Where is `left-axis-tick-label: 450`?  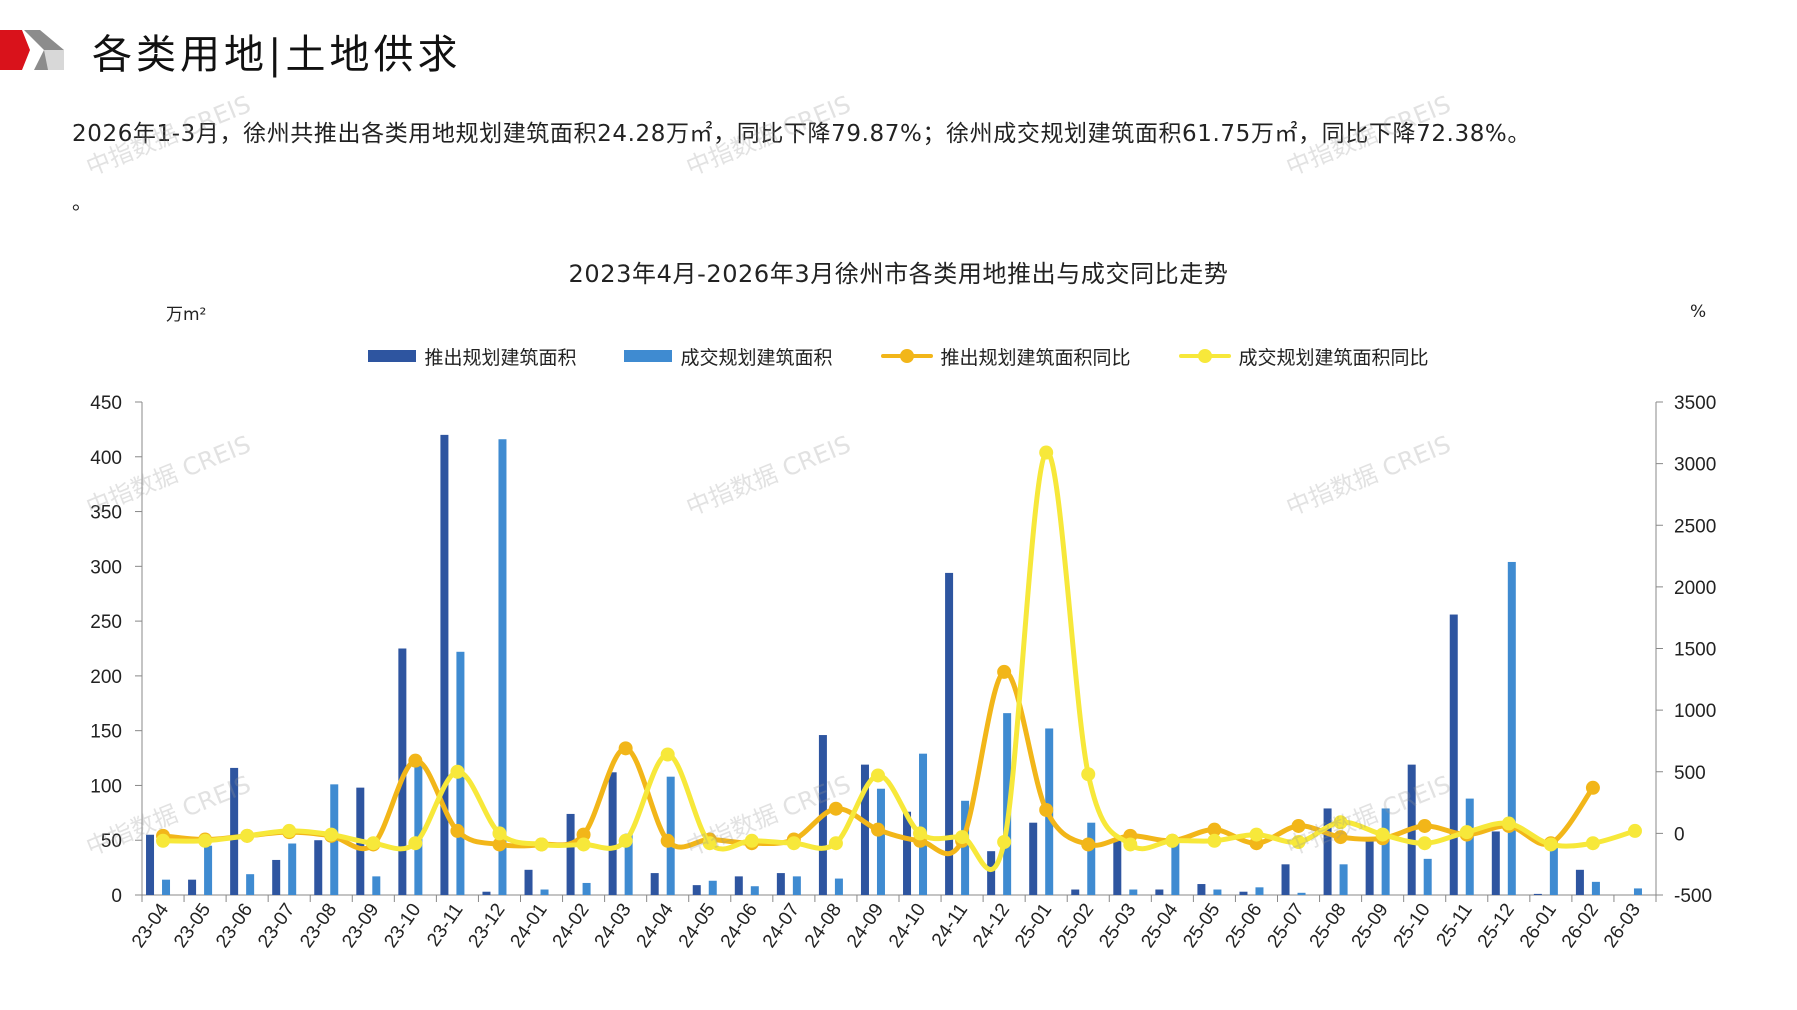 left-axis-tick-label: 450 is located at coordinates (106, 403).